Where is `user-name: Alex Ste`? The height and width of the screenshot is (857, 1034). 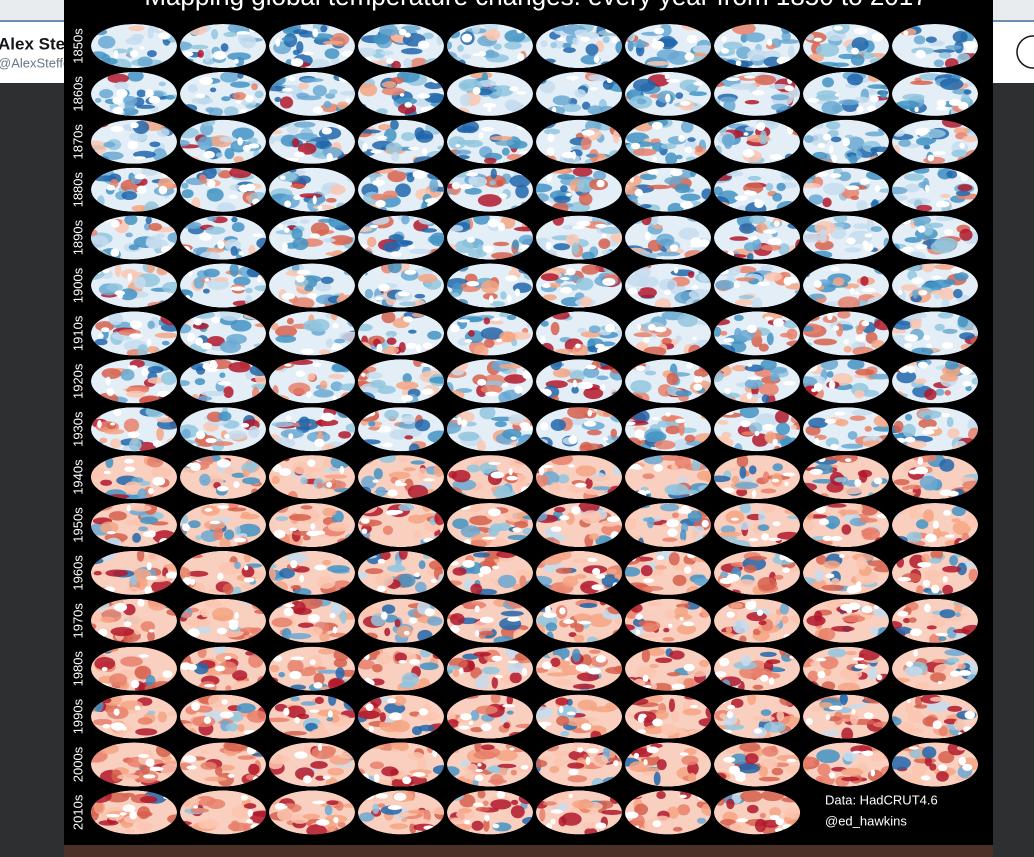 user-name: Alex Ste is located at coordinates (32, 43).